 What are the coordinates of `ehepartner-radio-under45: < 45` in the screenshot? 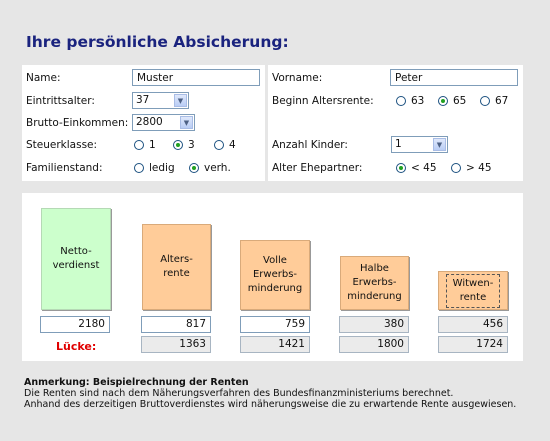 It's located at (416, 168).